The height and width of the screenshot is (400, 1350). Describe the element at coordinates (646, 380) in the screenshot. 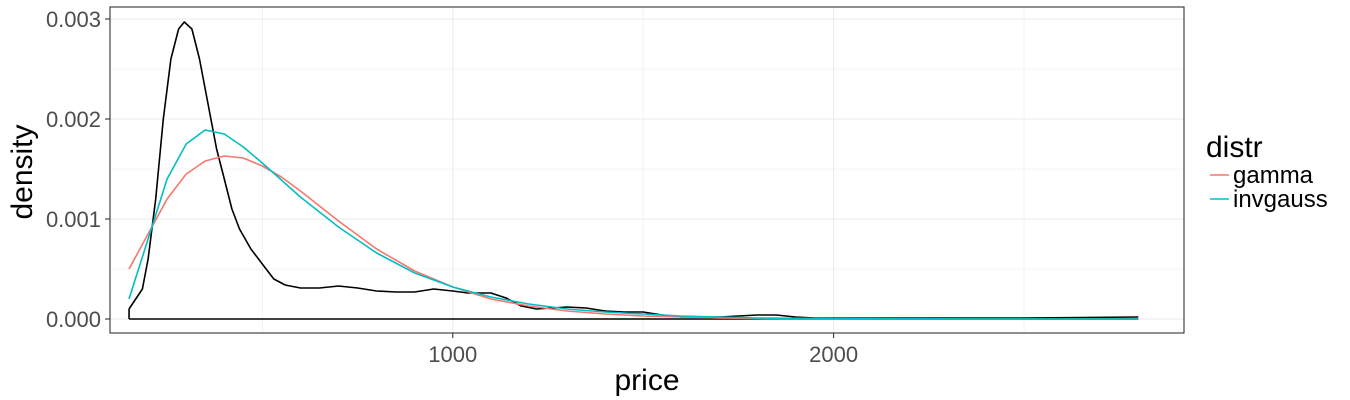

I see `x-axis-title: price` at that location.